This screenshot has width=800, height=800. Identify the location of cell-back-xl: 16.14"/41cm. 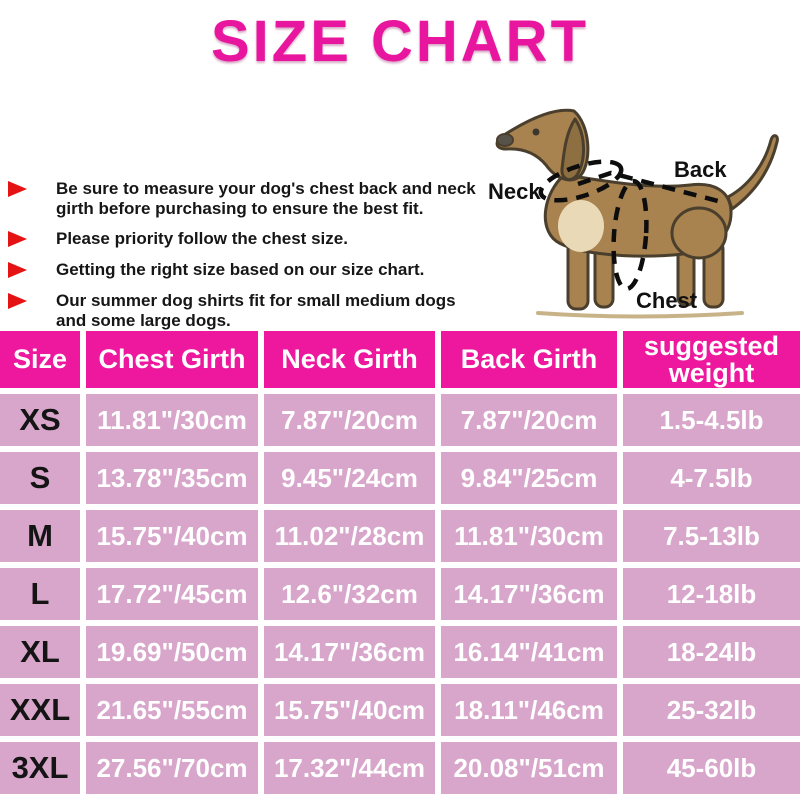
(529, 652).